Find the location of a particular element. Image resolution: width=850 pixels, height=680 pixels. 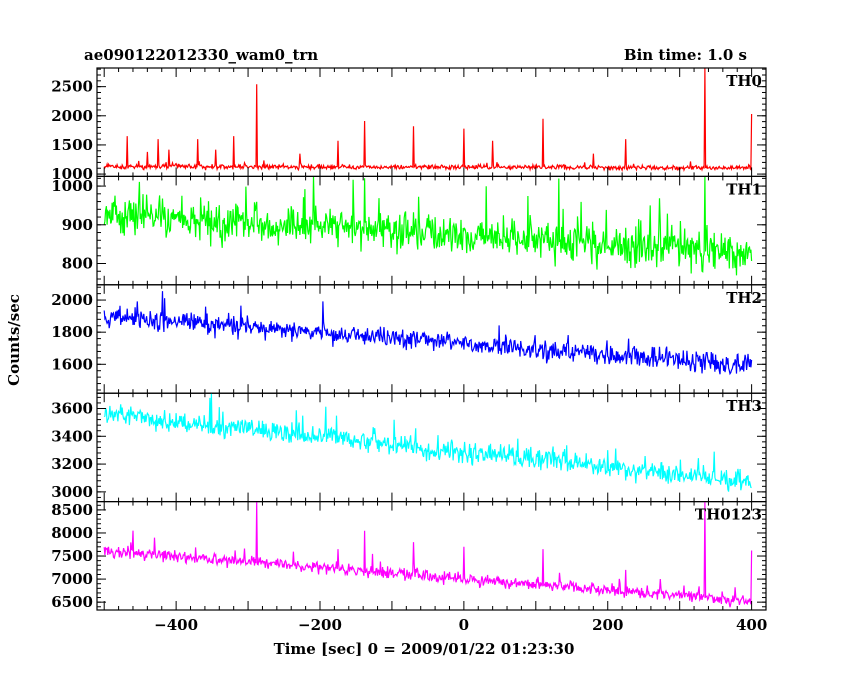

panel-th0123: 6500 7000 7500 8000 8500 TH0123 is located at coordinates (409, 556).